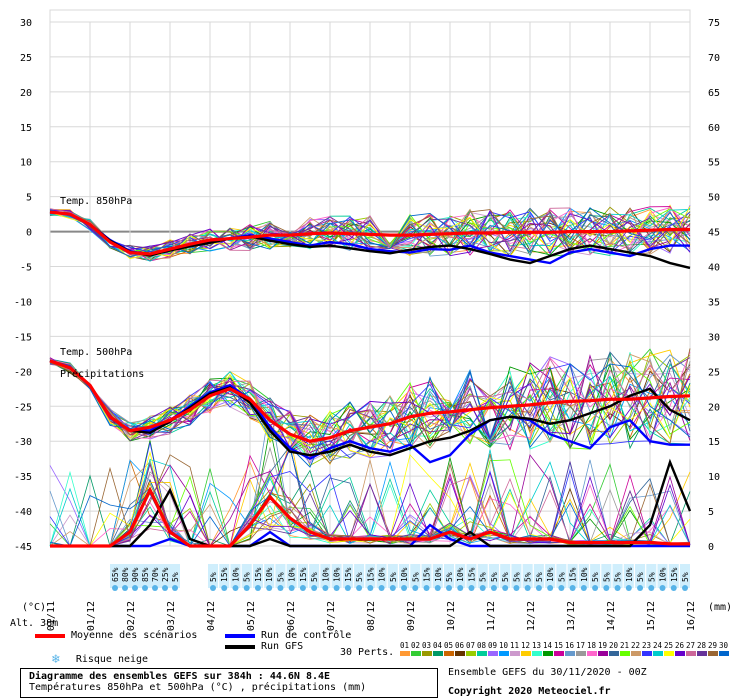 Image resolution: width=740 pixels, height=700 pixels. What do you see at coordinates (571, 616) in the screenshot?
I see `x-tick-label: 13/12` at bounding box center [571, 616].